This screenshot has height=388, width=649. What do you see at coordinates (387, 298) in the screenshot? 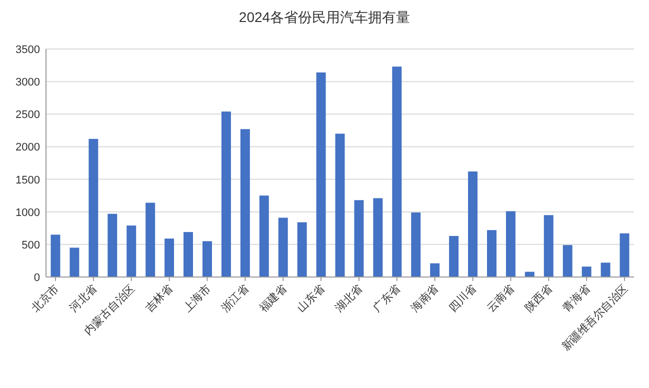
I see `x-tick-label: 广东省` at bounding box center [387, 298].